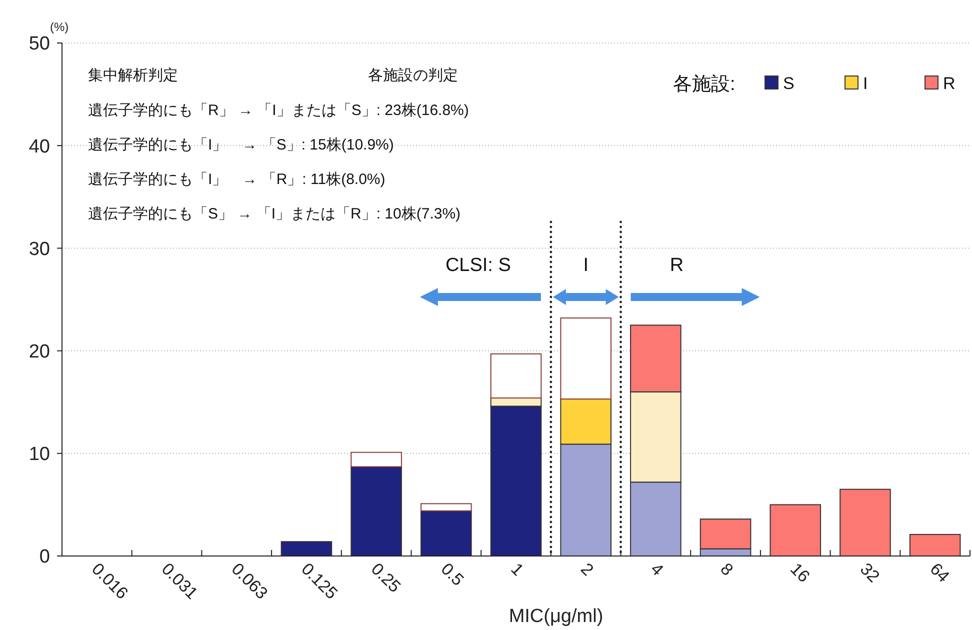  What do you see at coordinates (949, 83) in the screenshot?
I see `legend-label: R` at bounding box center [949, 83].